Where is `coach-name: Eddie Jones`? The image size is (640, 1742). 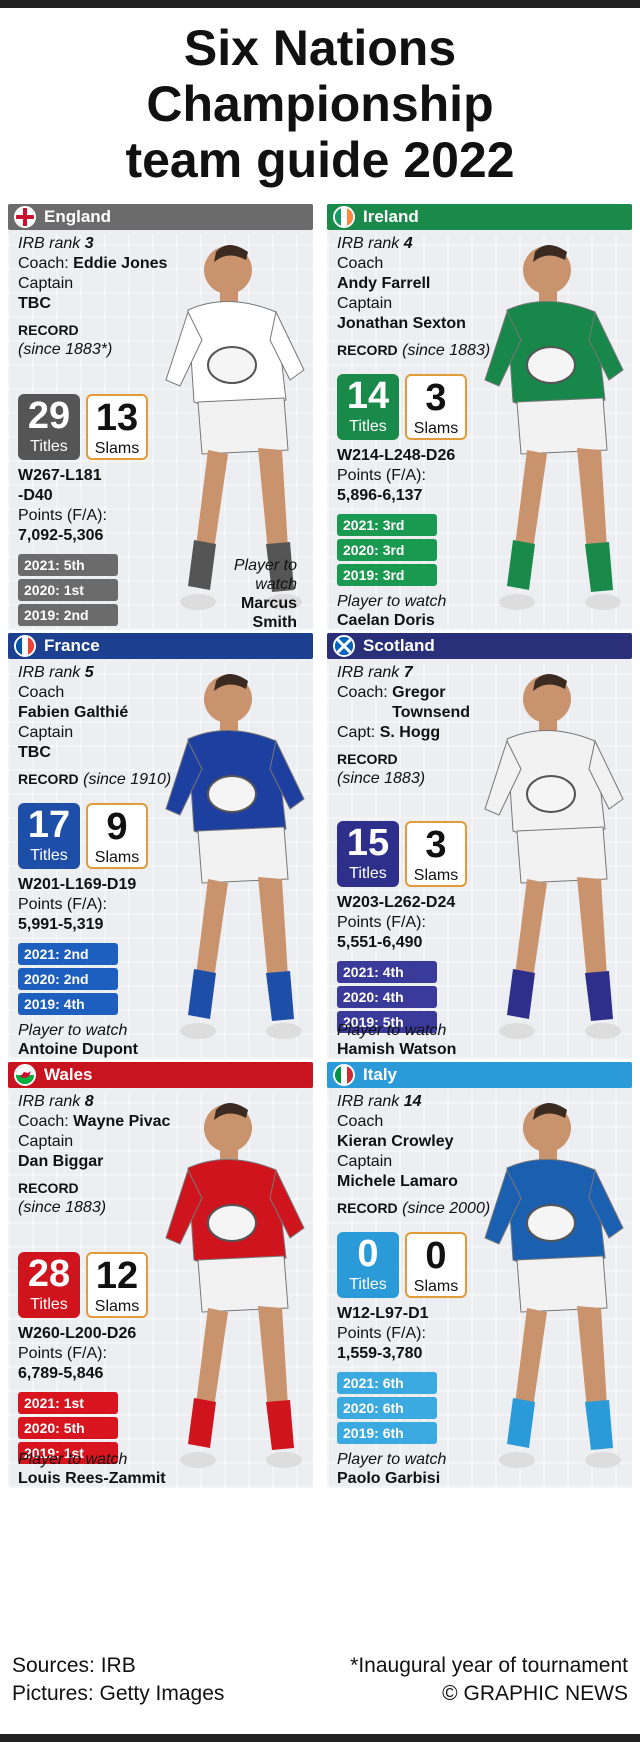
coach-name: Eddie Jones is located at coordinates (120, 263).